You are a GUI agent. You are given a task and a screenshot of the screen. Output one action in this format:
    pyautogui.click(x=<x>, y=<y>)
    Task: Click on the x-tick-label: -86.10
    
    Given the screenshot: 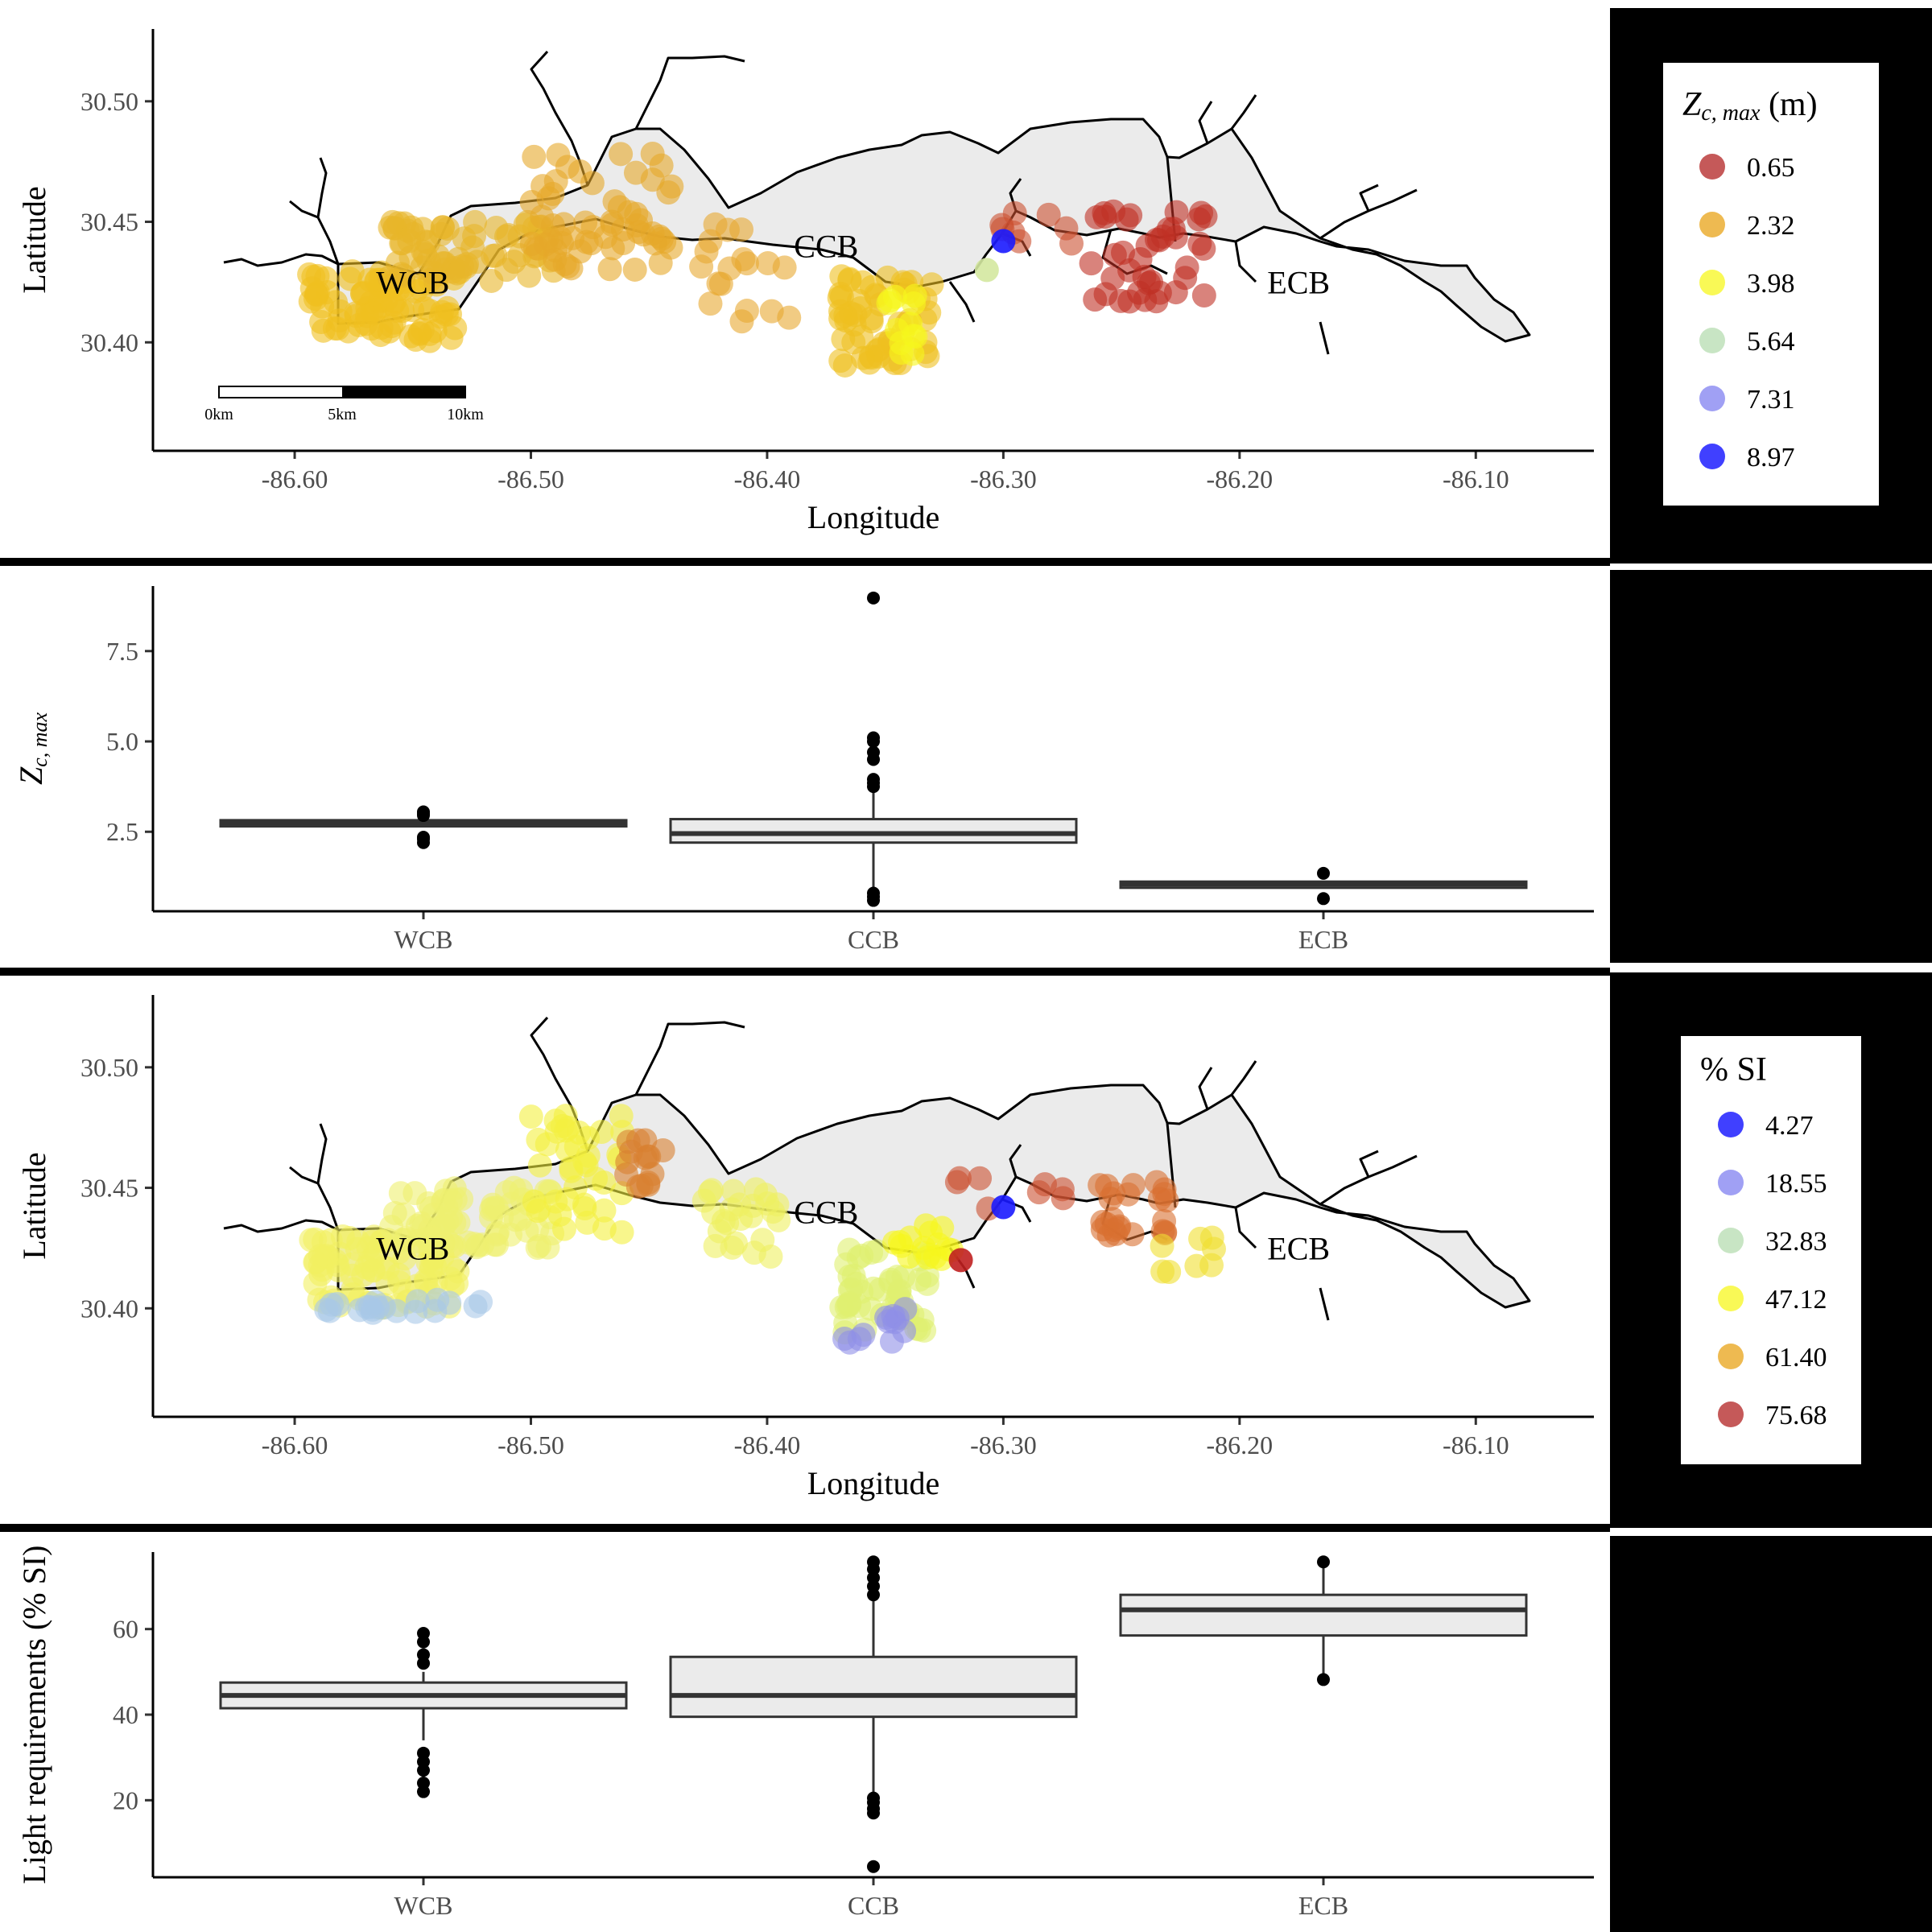 What is the action you would take?
    pyautogui.click(x=1476, y=478)
    